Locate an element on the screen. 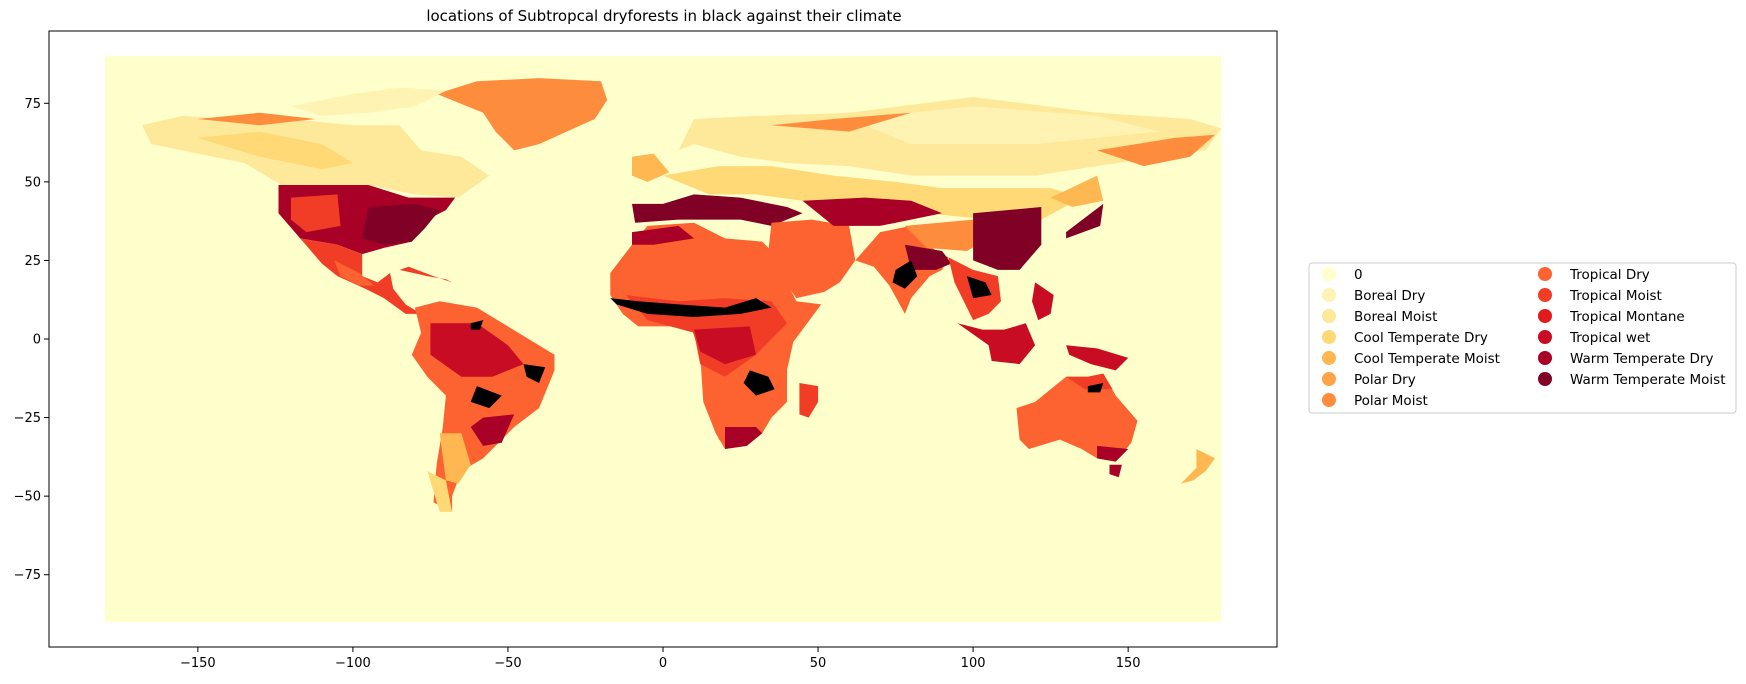  maghreb is located at coordinates (663, 235).